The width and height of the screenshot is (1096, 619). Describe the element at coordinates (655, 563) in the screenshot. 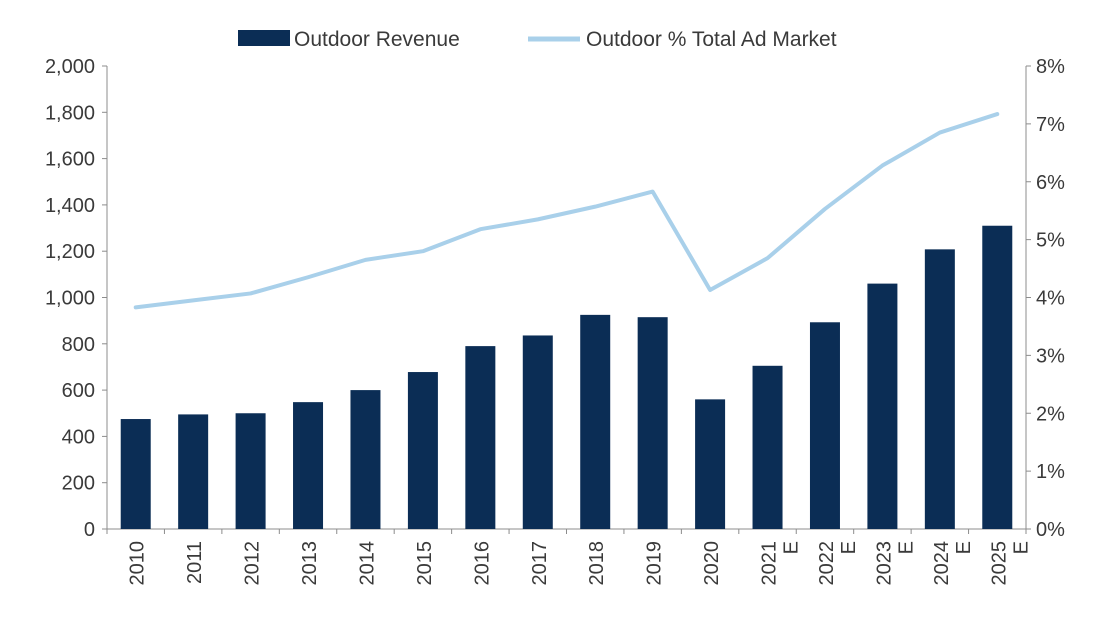

I see `x-axis-tick-label: 2019` at that location.